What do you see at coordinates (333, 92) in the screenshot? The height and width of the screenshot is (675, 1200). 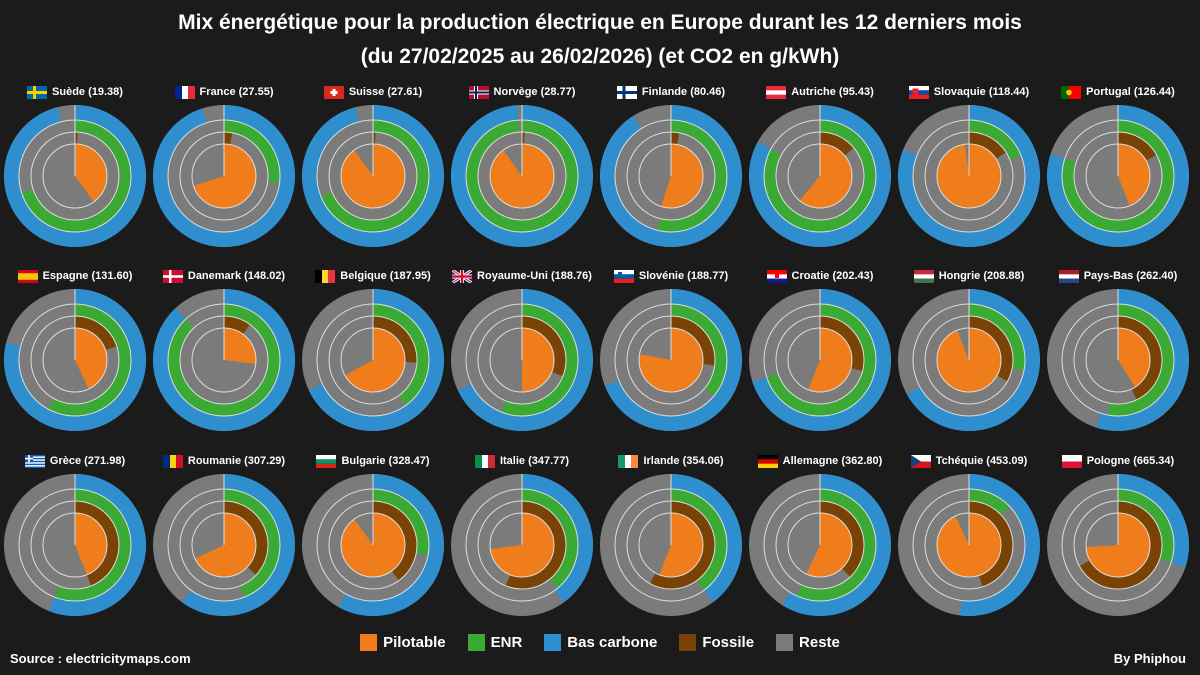 I see `flag-icon-ch` at bounding box center [333, 92].